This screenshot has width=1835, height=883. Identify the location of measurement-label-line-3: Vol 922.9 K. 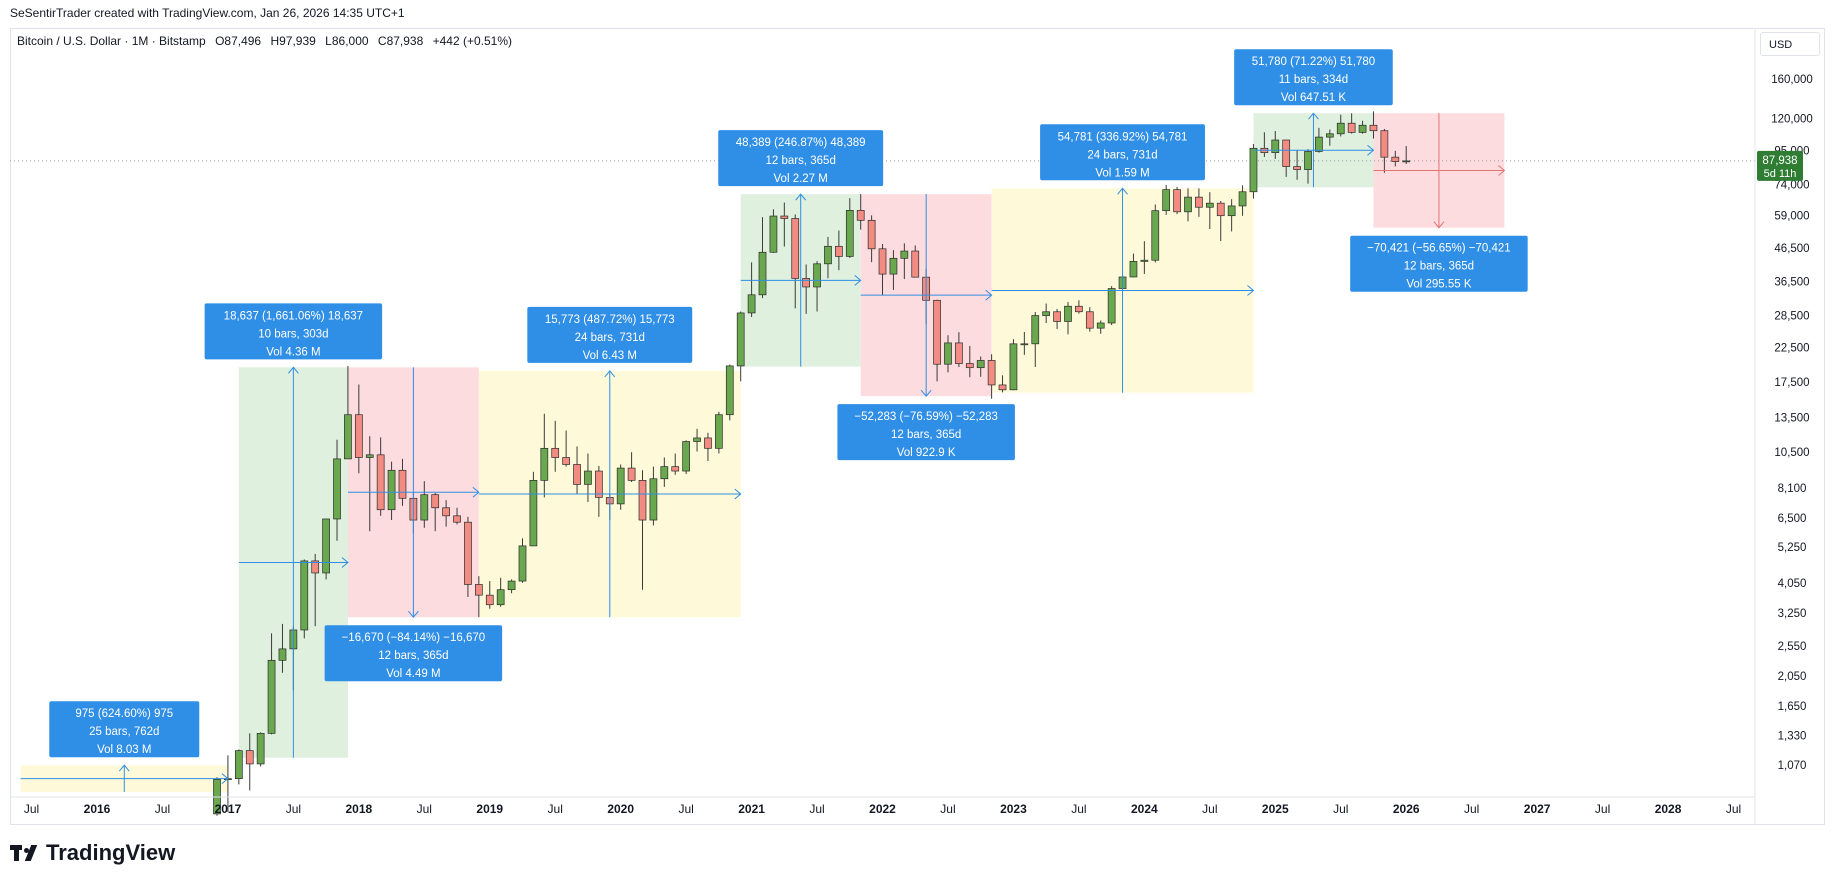
(926, 453).